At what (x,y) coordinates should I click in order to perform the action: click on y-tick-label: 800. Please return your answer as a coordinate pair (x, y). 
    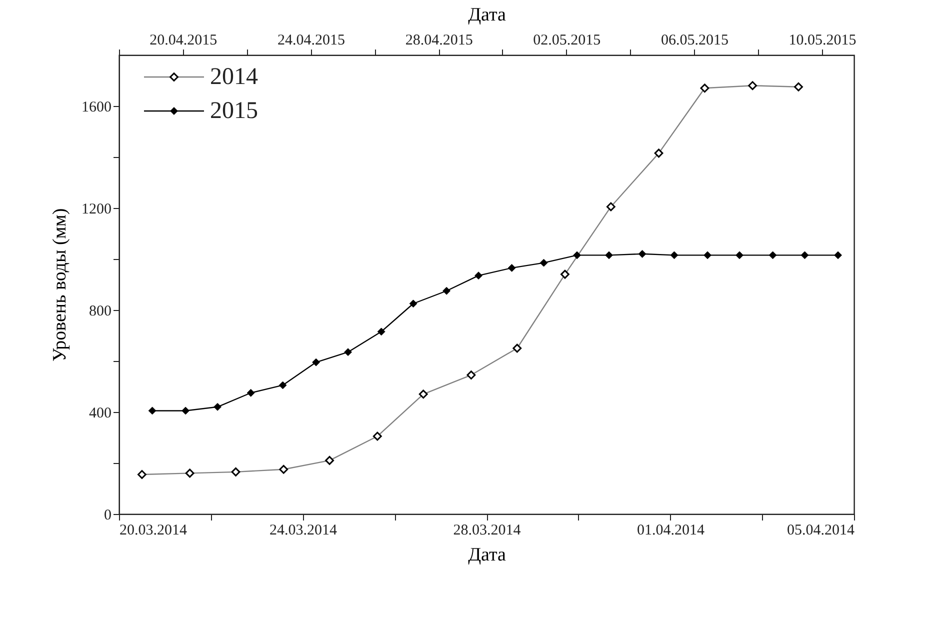
    Looking at the image, I should click on (100, 312).